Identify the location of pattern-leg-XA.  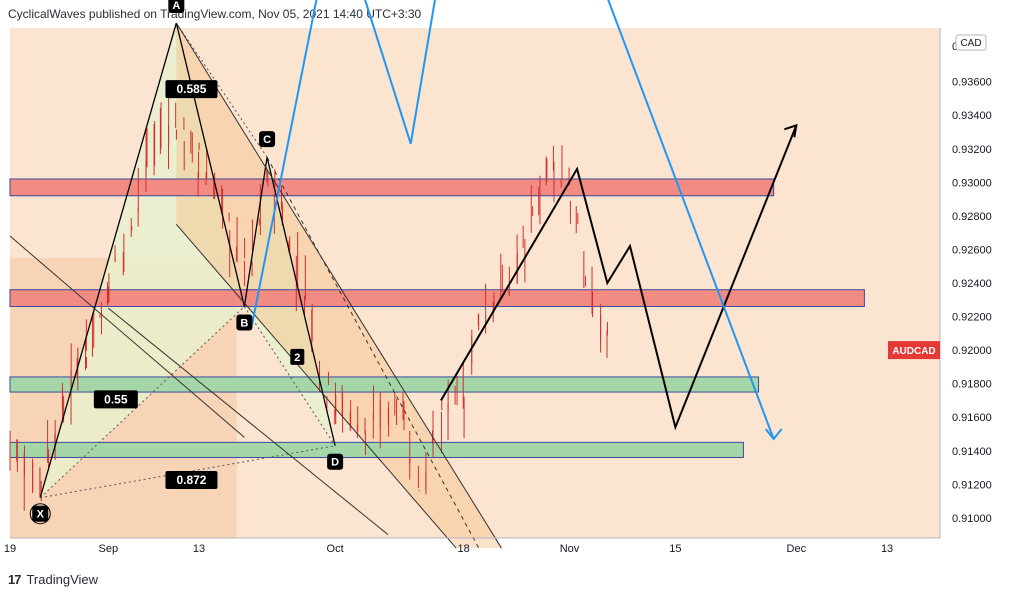
(108, 260).